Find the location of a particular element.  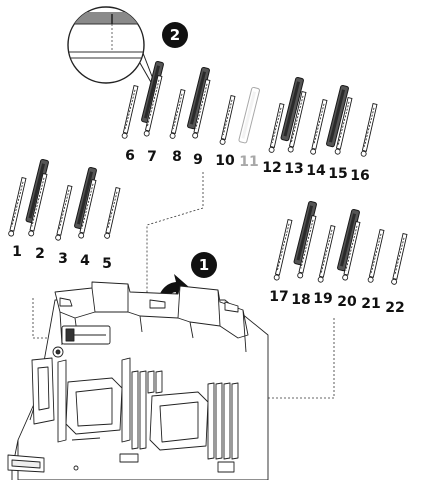

callout-2: 2 is located at coordinates (175, 35).